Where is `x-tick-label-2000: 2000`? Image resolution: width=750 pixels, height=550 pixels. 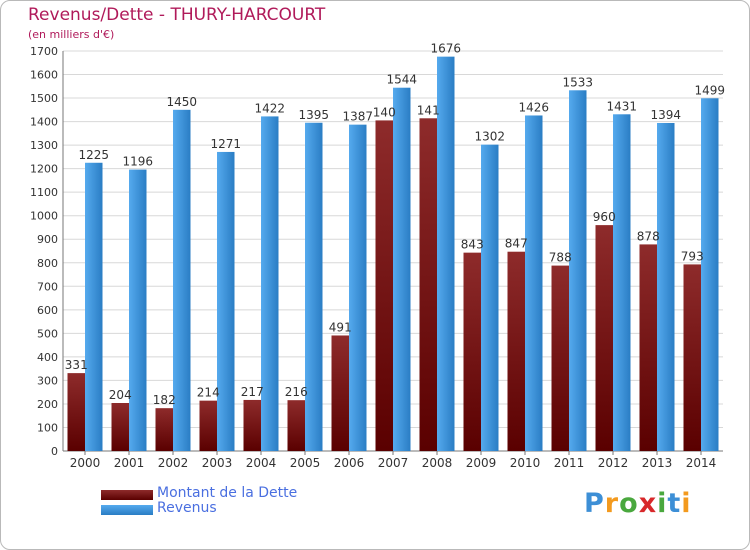 x-tick-label-2000: 2000 is located at coordinates (85, 463).